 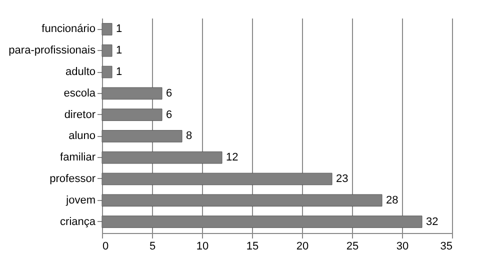 I want to click on y-tick-label: aluno, so click(x=82, y=136).